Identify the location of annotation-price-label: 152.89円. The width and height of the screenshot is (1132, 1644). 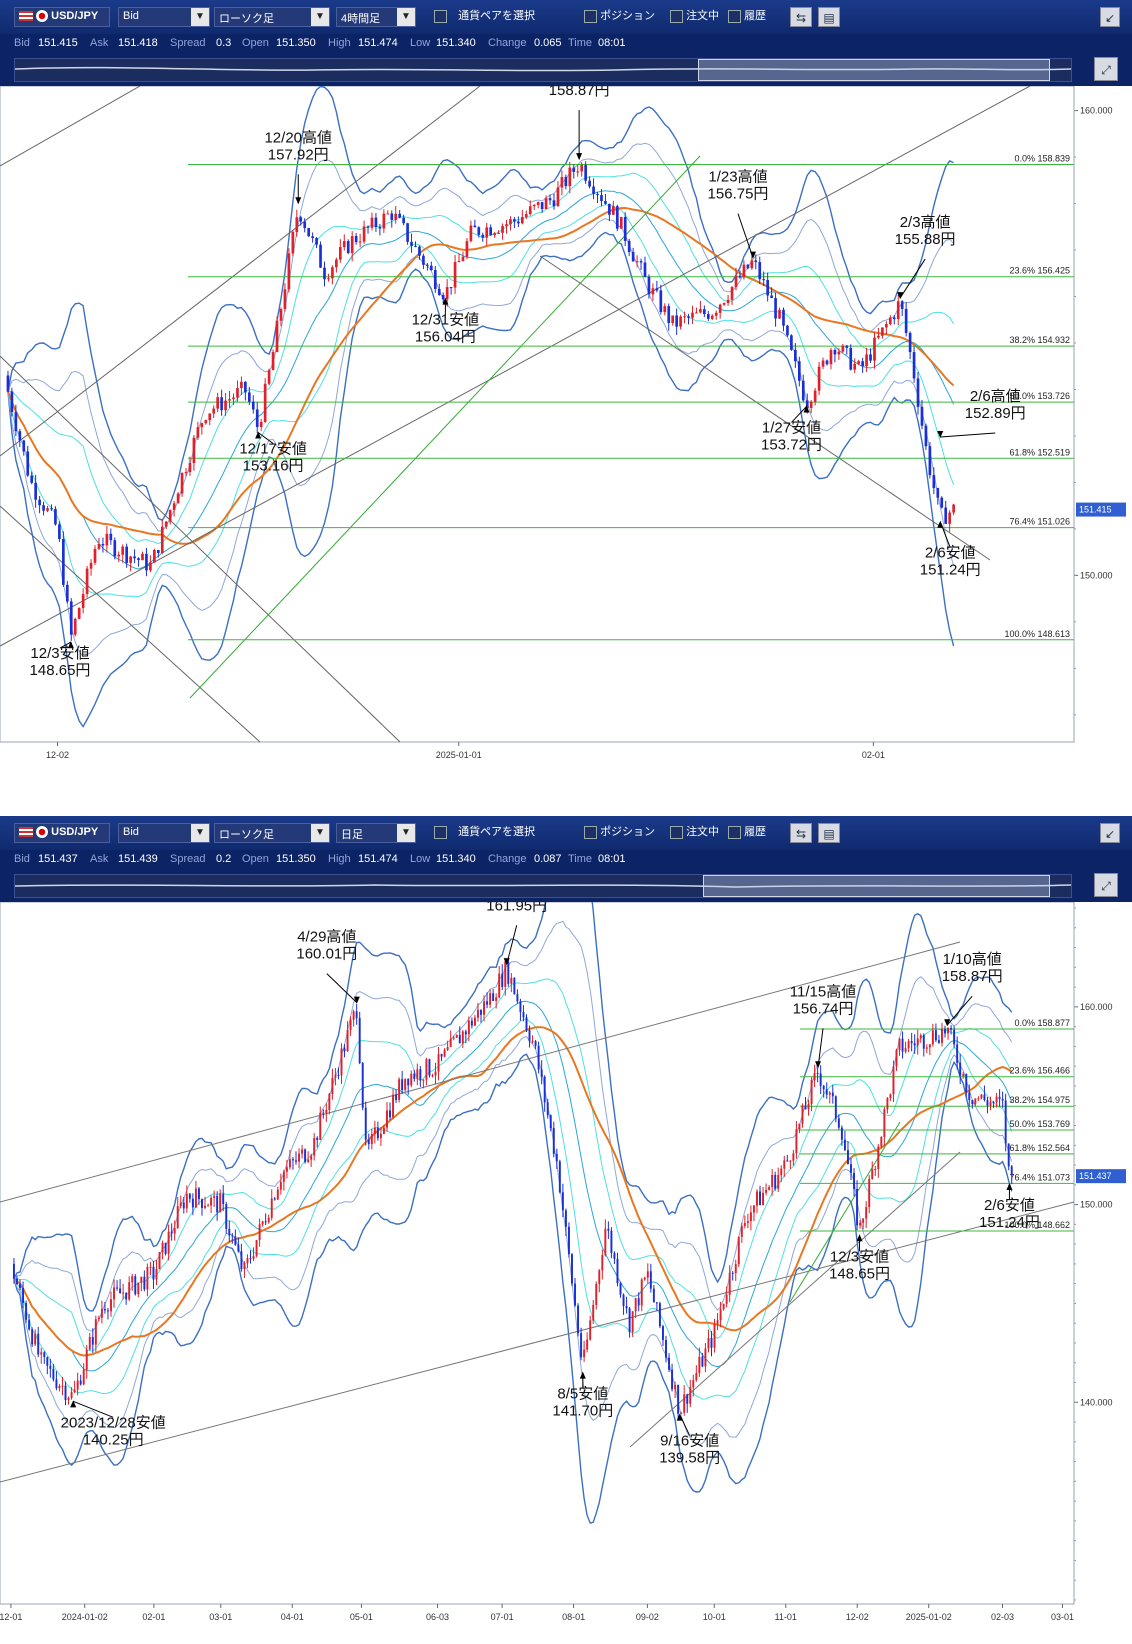
(995, 413).